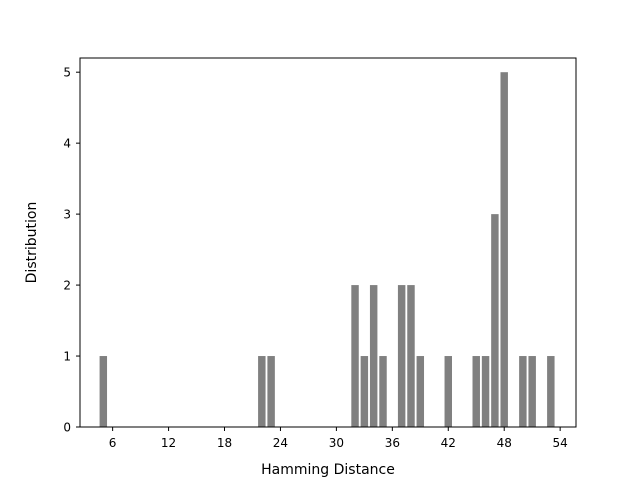  Describe the element at coordinates (448, 443) in the screenshot. I see `x-tick-label: 42` at that location.